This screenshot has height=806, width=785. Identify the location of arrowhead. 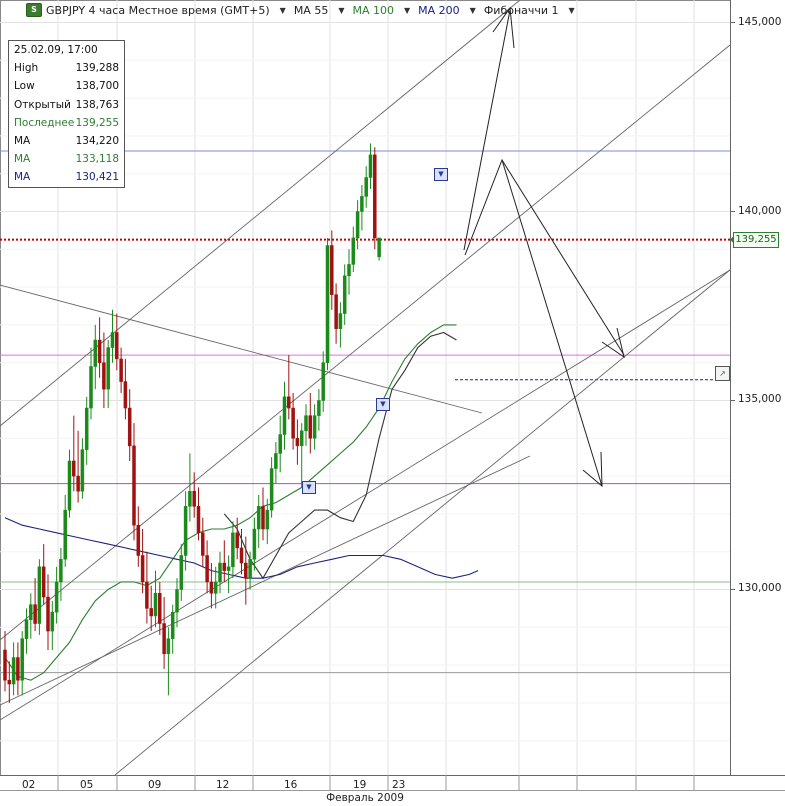
(503, 27).